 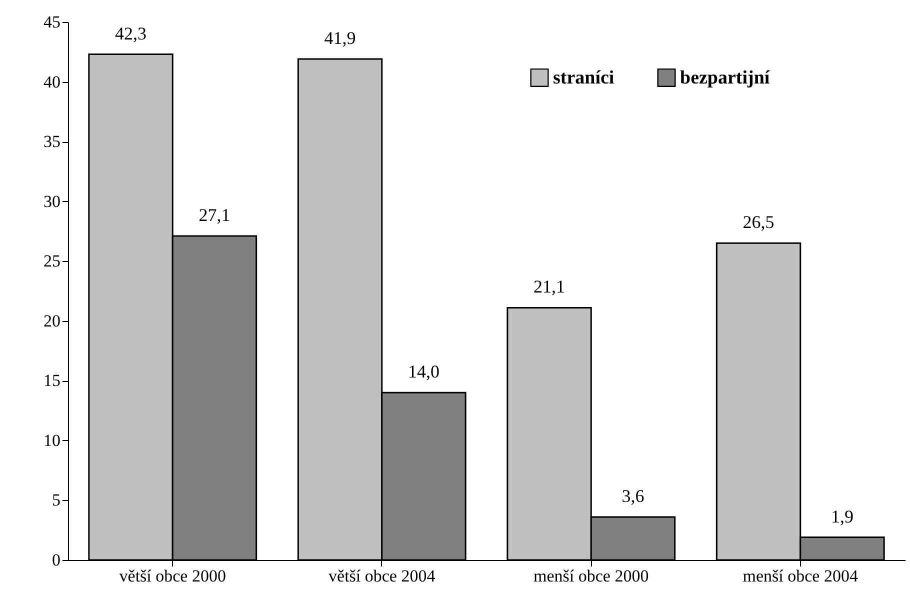 What do you see at coordinates (52, 142) in the screenshot?
I see `y-tick-label: 35` at bounding box center [52, 142].